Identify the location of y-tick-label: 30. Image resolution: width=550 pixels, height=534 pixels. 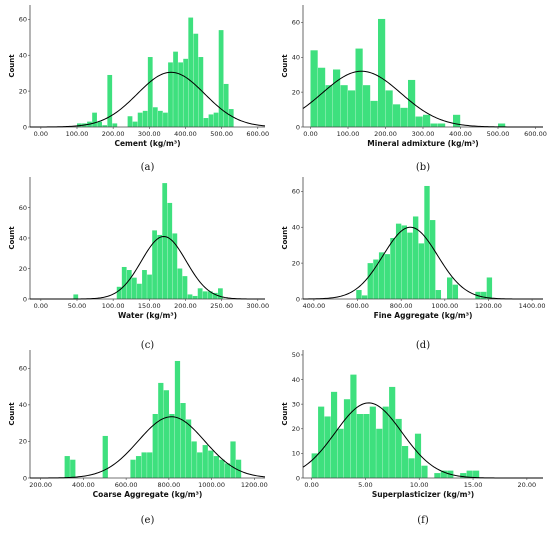
(296, 404).